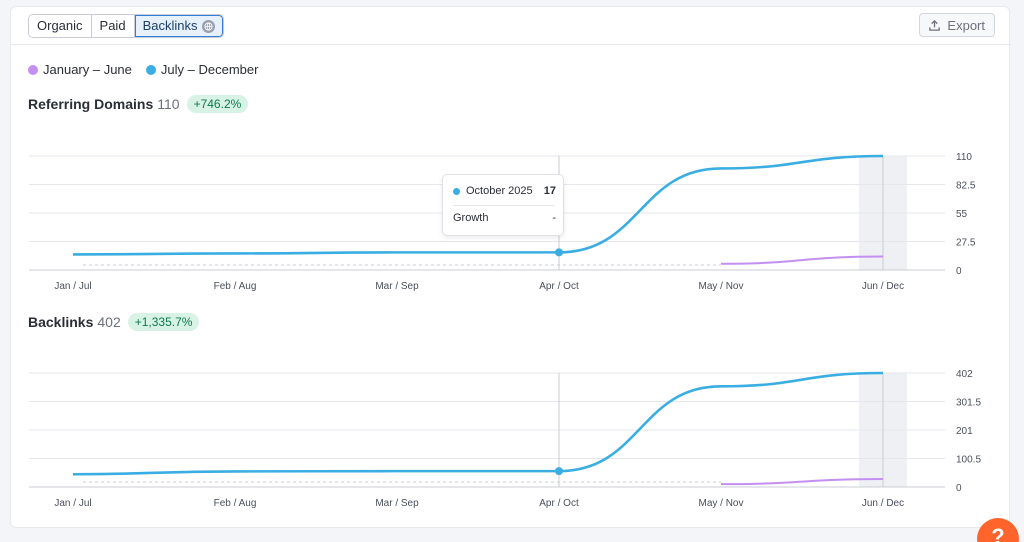 This screenshot has width=1024, height=542. I want to click on legend-item-jan-jun: January – June, so click(80, 69).